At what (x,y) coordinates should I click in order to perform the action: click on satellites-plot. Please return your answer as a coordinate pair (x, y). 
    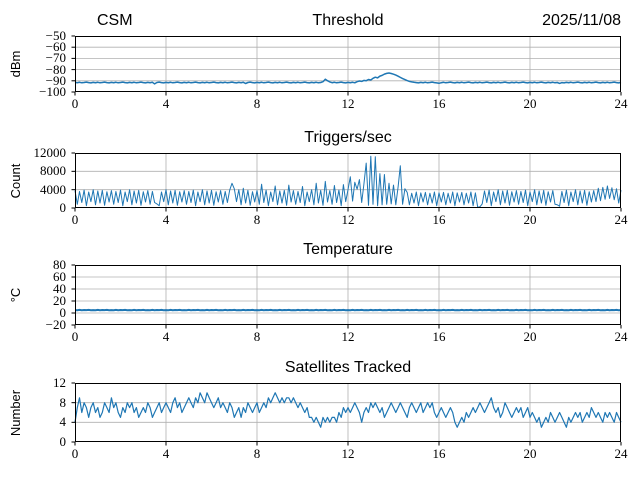
    Looking at the image, I should click on (346, 414).